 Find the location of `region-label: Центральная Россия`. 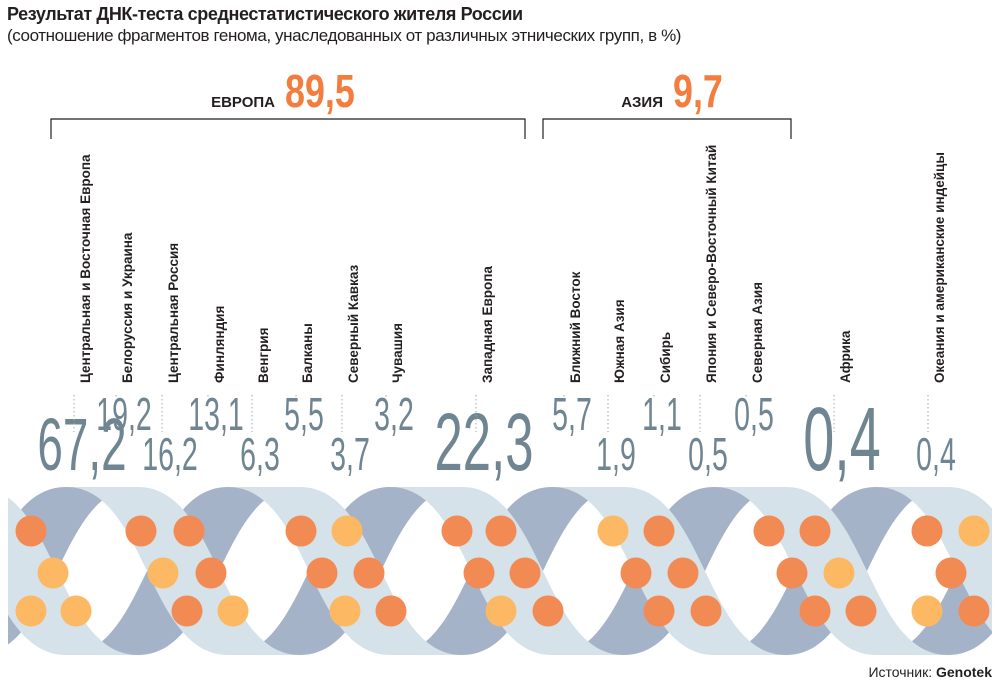

region-label: Центральная Россия is located at coordinates (173, 313).